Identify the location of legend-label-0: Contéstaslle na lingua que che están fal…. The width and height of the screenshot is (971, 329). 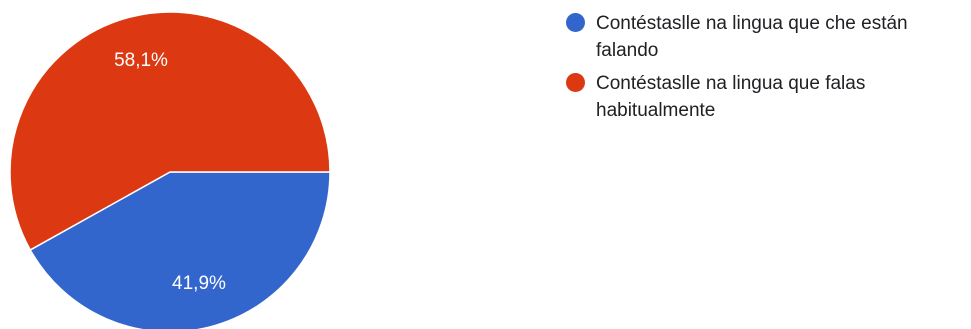
(752, 37).